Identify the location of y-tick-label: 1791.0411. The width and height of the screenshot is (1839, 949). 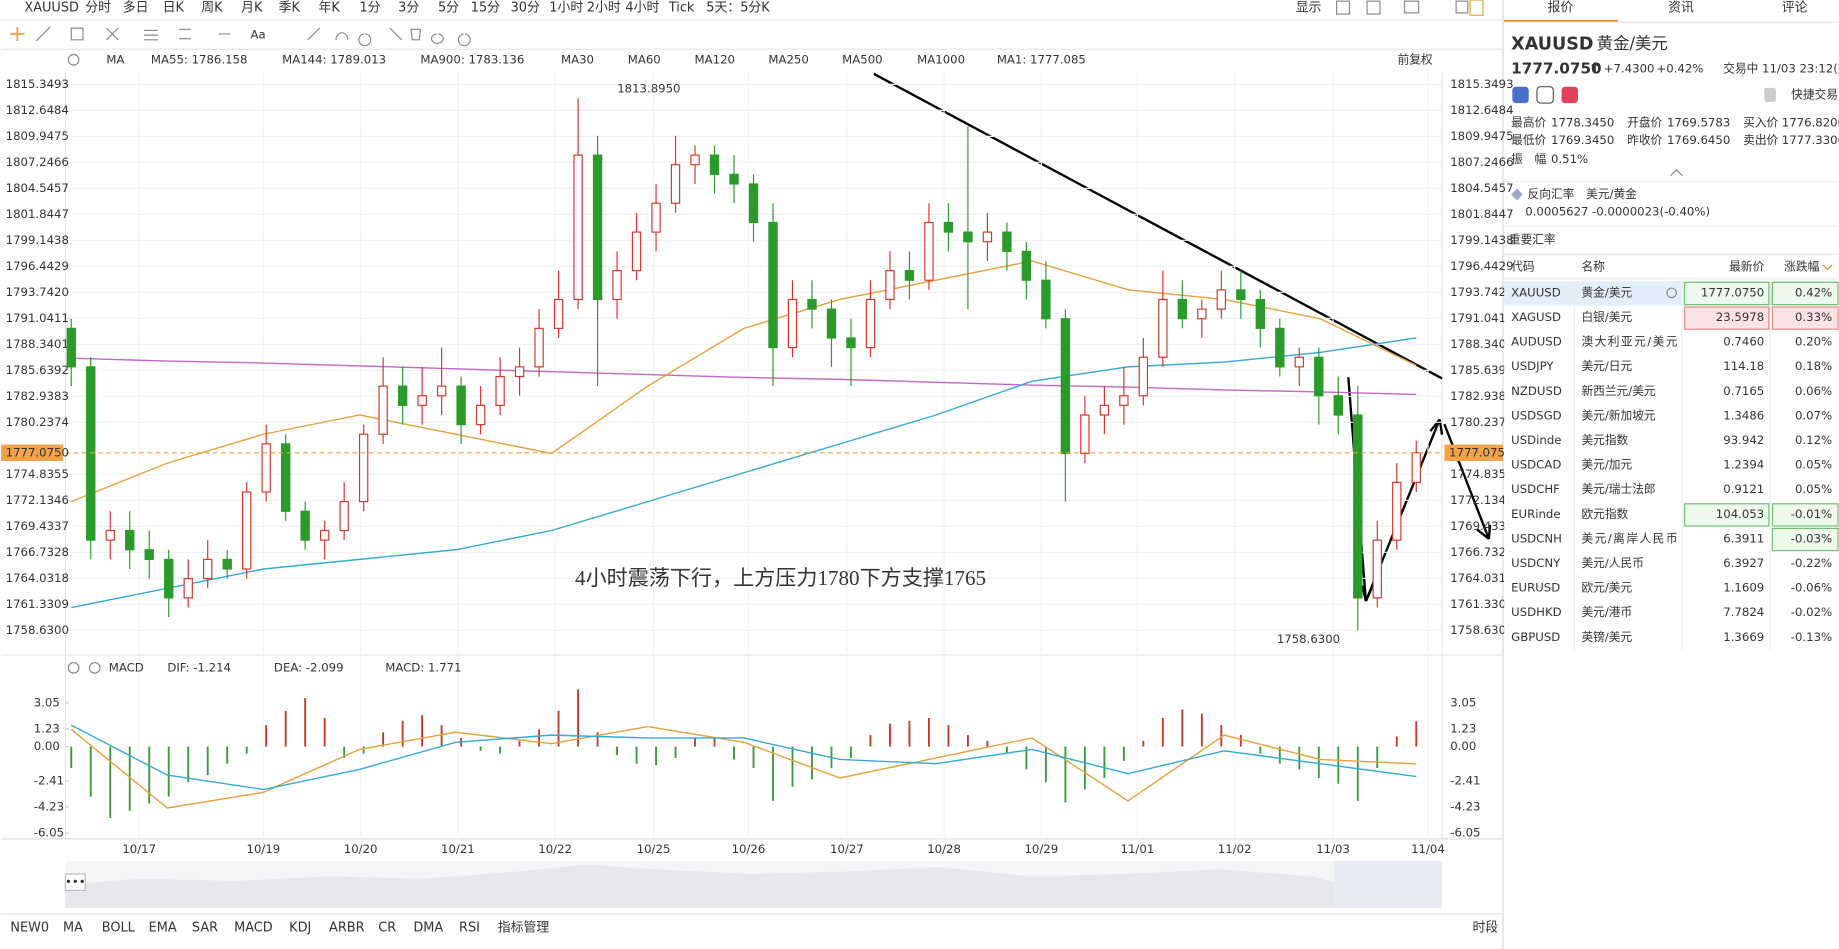
(37, 318).